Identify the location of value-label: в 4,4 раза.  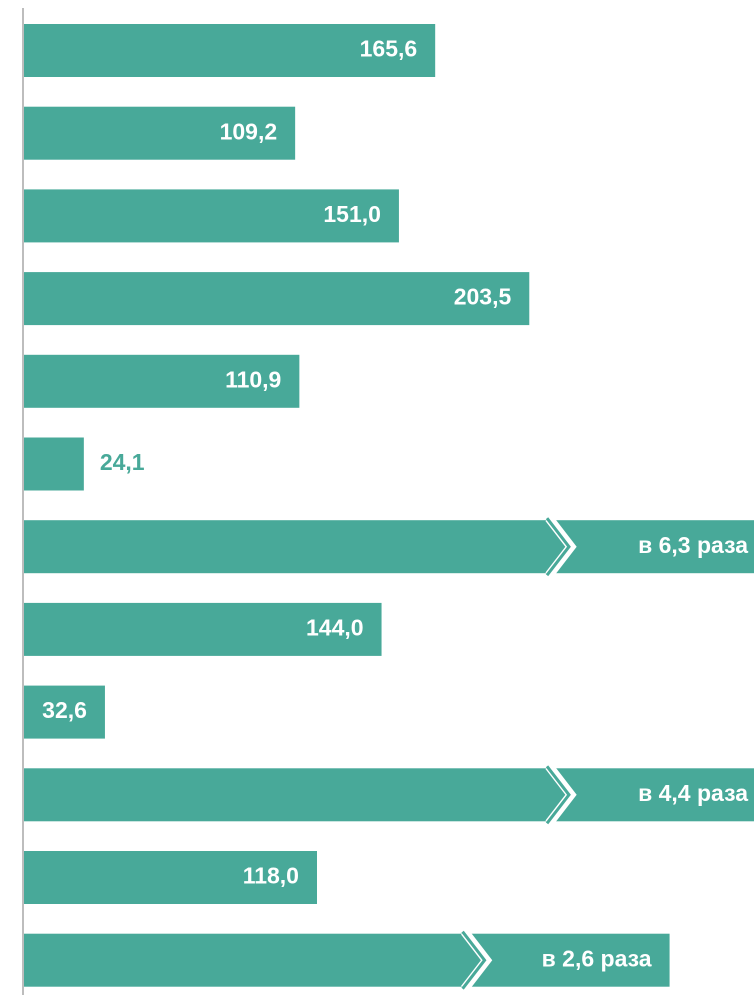
(693, 793).